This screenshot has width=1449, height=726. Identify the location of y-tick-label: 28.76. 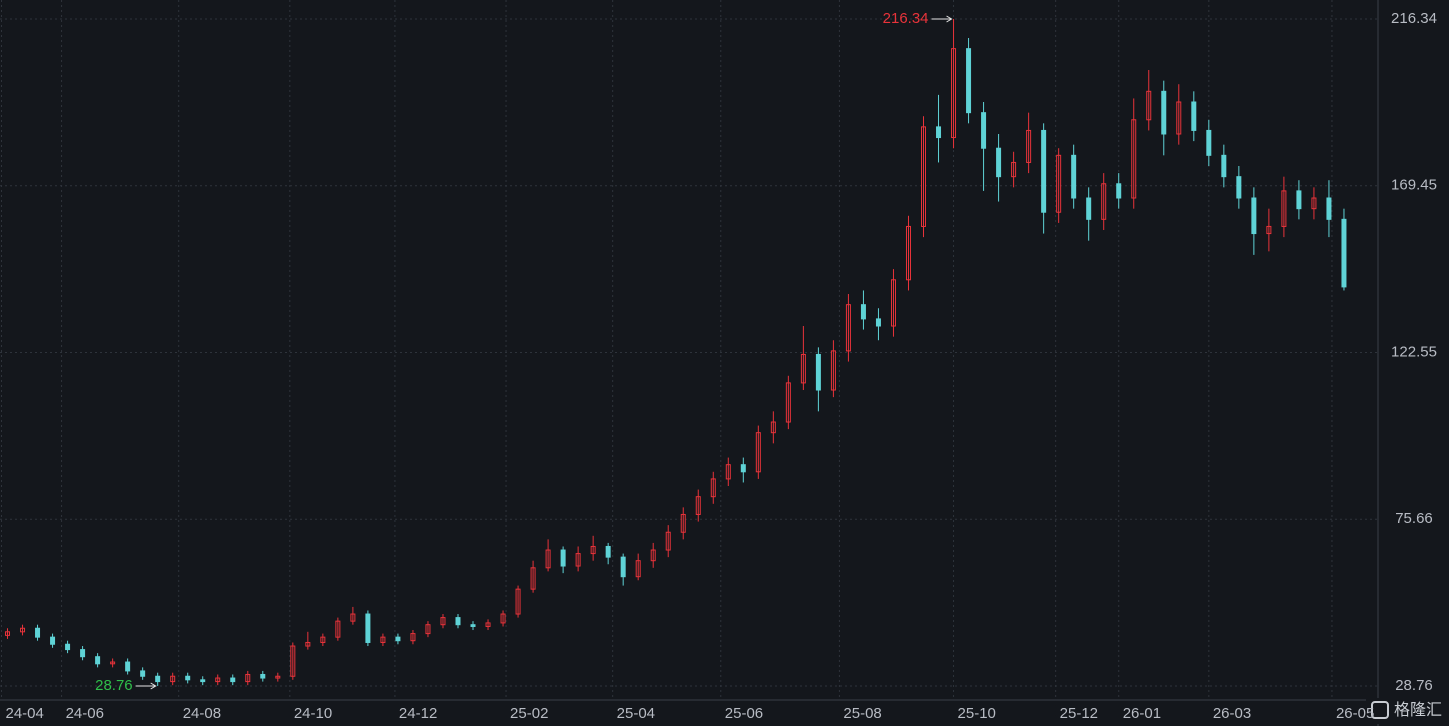
(1414, 685).